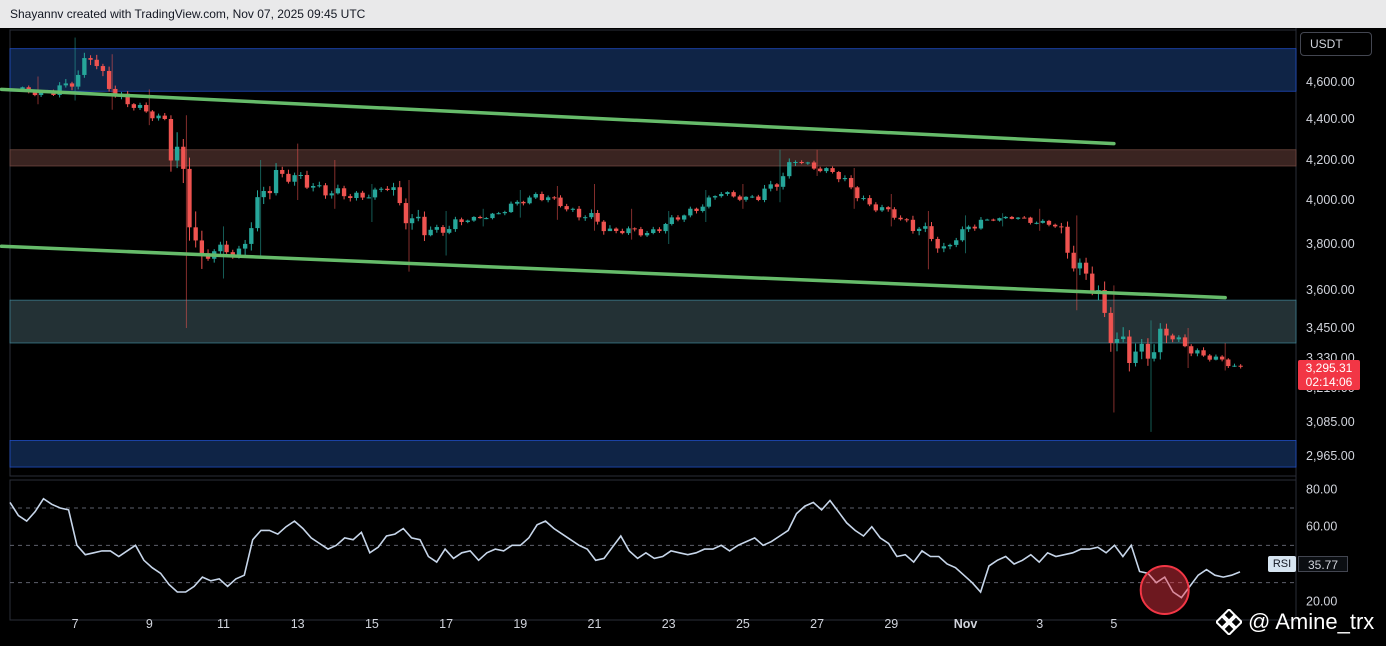  What do you see at coordinates (298, 624) in the screenshot?
I see `x-tick-label-3: 13` at bounding box center [298, 624].